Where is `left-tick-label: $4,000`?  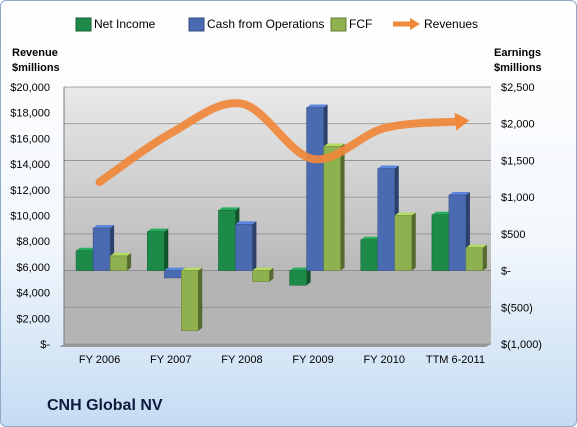 left-tick-label: $4,000 is located at coordinates (33, 294).